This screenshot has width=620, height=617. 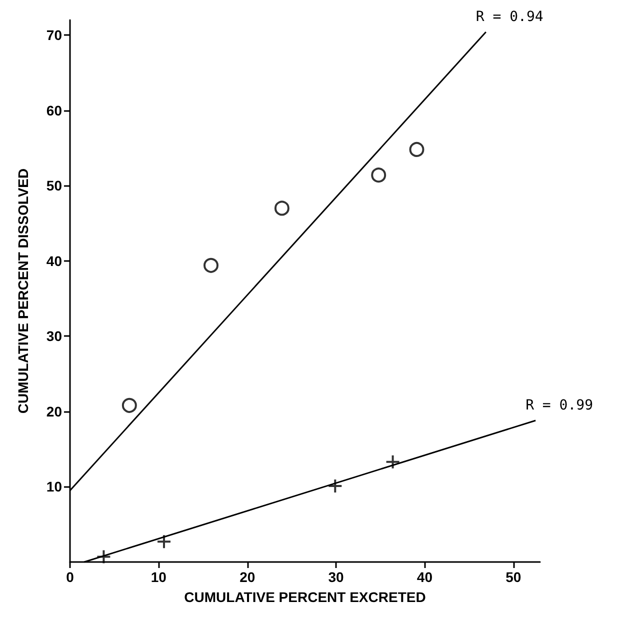 I want to click on y-tick-label: 30, so click(x=54, y=336).